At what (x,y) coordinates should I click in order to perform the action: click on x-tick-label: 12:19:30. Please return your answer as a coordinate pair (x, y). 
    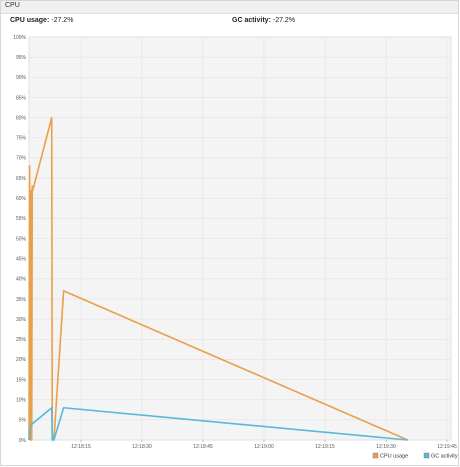
    Looking at the image, I should click on (386, 447).